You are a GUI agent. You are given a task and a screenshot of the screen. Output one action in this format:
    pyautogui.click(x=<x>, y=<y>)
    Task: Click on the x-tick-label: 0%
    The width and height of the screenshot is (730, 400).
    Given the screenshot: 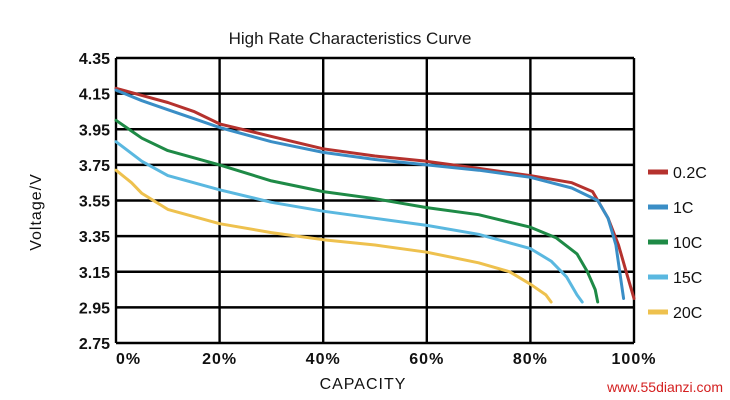 What is the action you would take?
    pyautogui.click(x=128, y=359)
    